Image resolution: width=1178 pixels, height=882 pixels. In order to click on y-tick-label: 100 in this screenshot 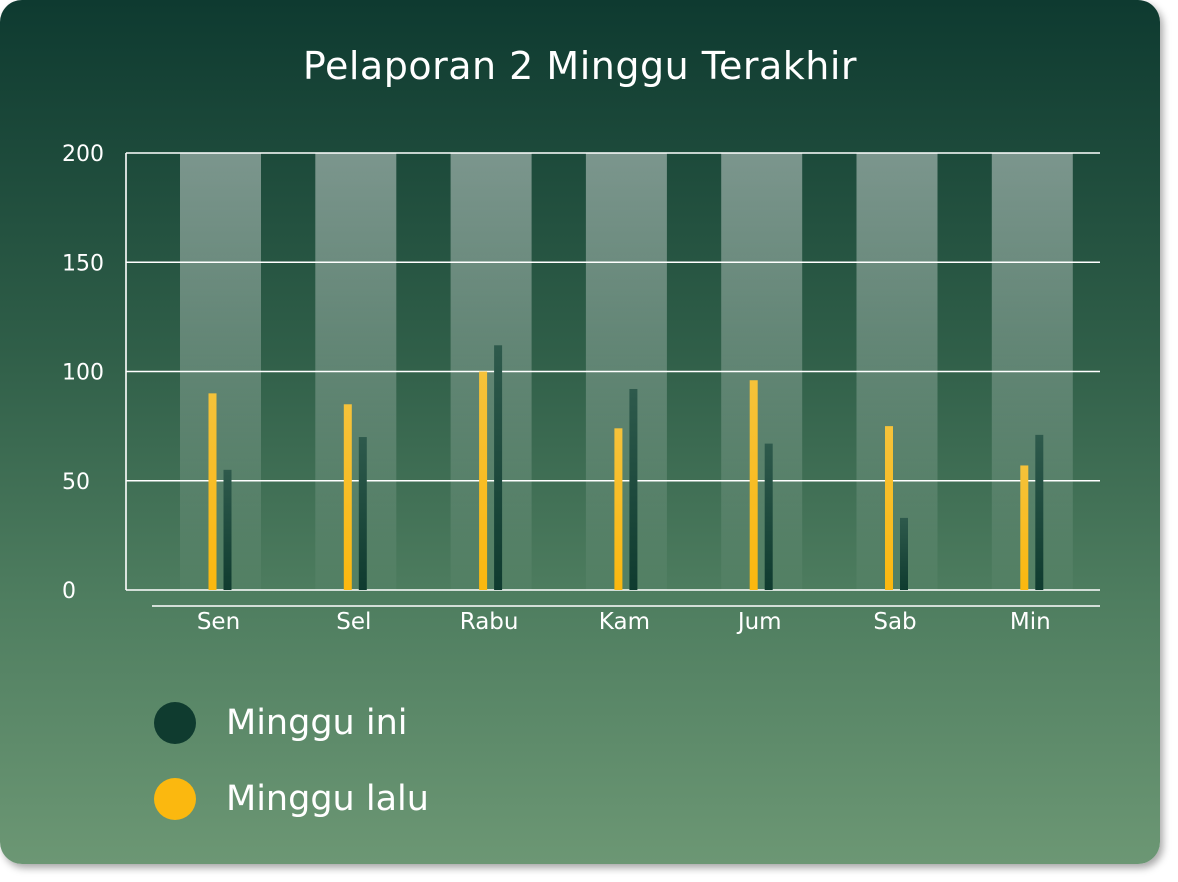, I will do `click(83, 373)`.